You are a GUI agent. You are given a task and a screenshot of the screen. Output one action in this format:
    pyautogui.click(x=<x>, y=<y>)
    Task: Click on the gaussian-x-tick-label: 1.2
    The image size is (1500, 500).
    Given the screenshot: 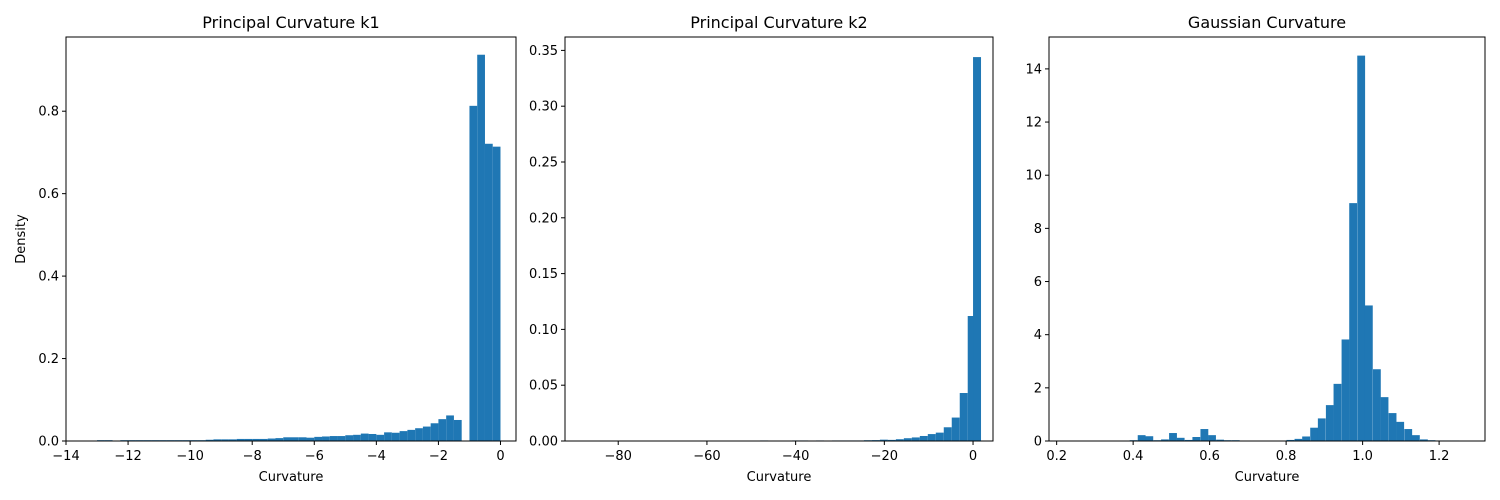 What is the action you would take?
    pyautogui.click(x=1439, y=456)
    